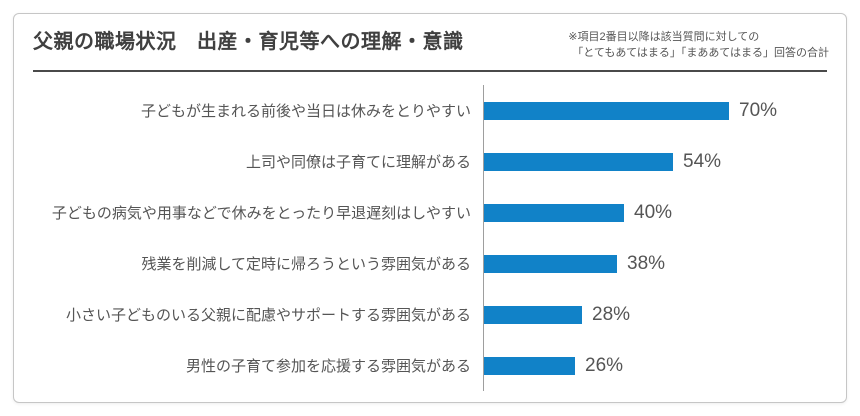 Image resolution: width=860 pixels, height=416 pixels. What do you see at coordinates (328, 366) in the screenshot?
I see `category-label: 男性の子育て参加を応援する雰囲気がある` at bounding box center [328, 366].